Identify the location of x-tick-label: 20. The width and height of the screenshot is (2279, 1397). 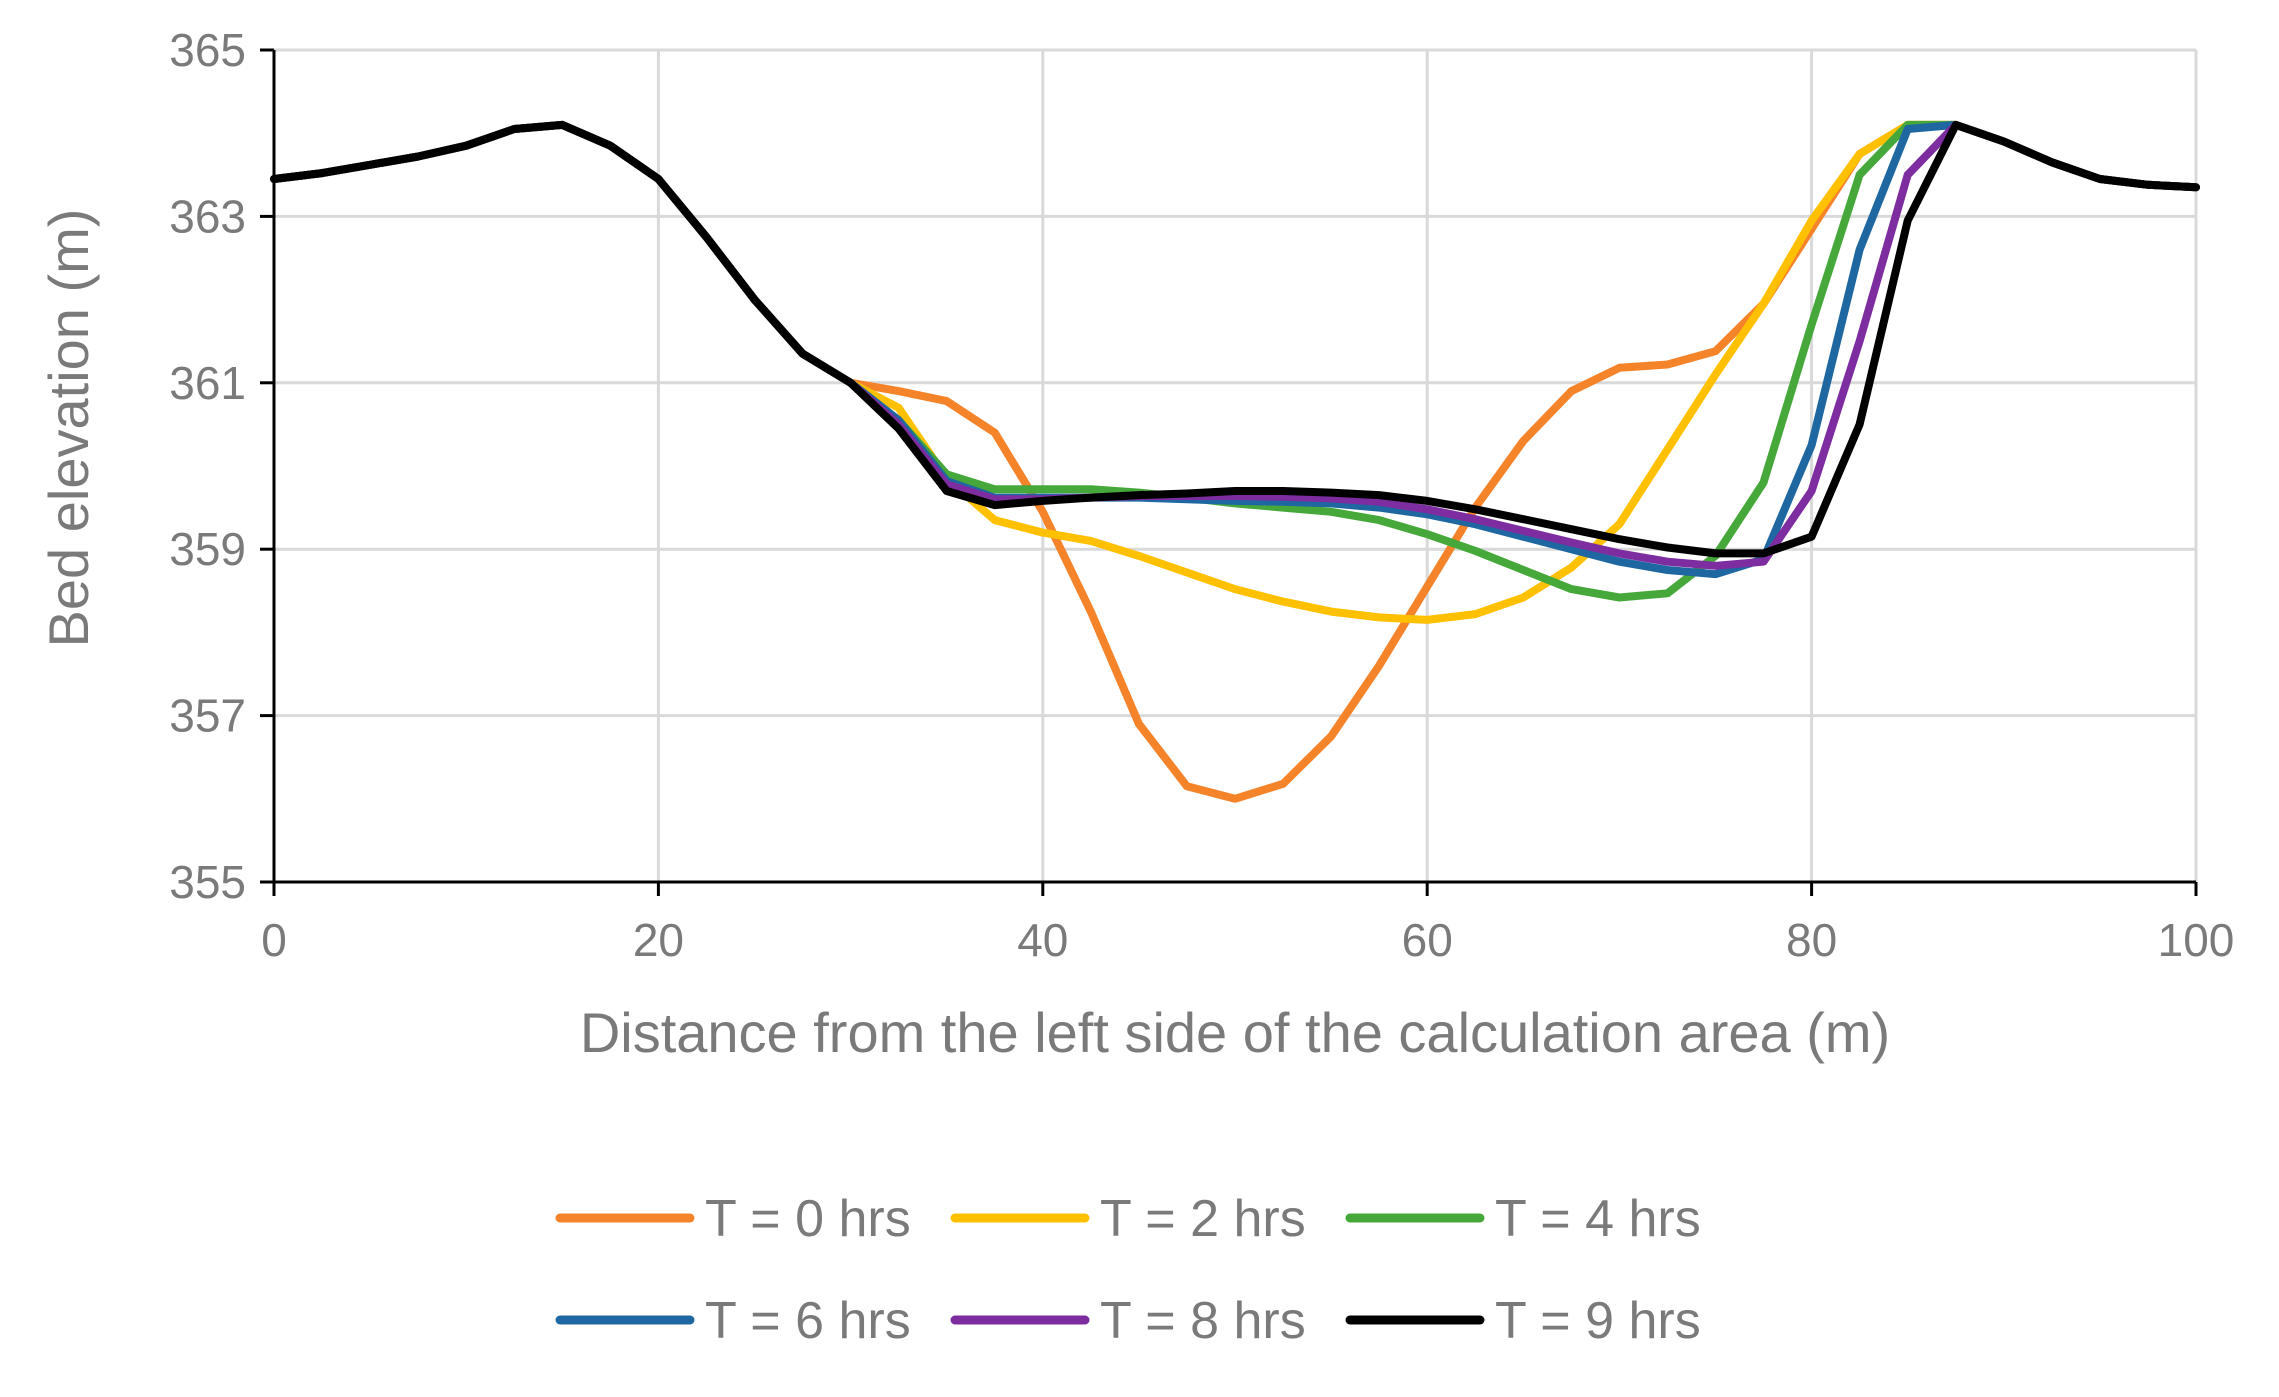
(658, 940).